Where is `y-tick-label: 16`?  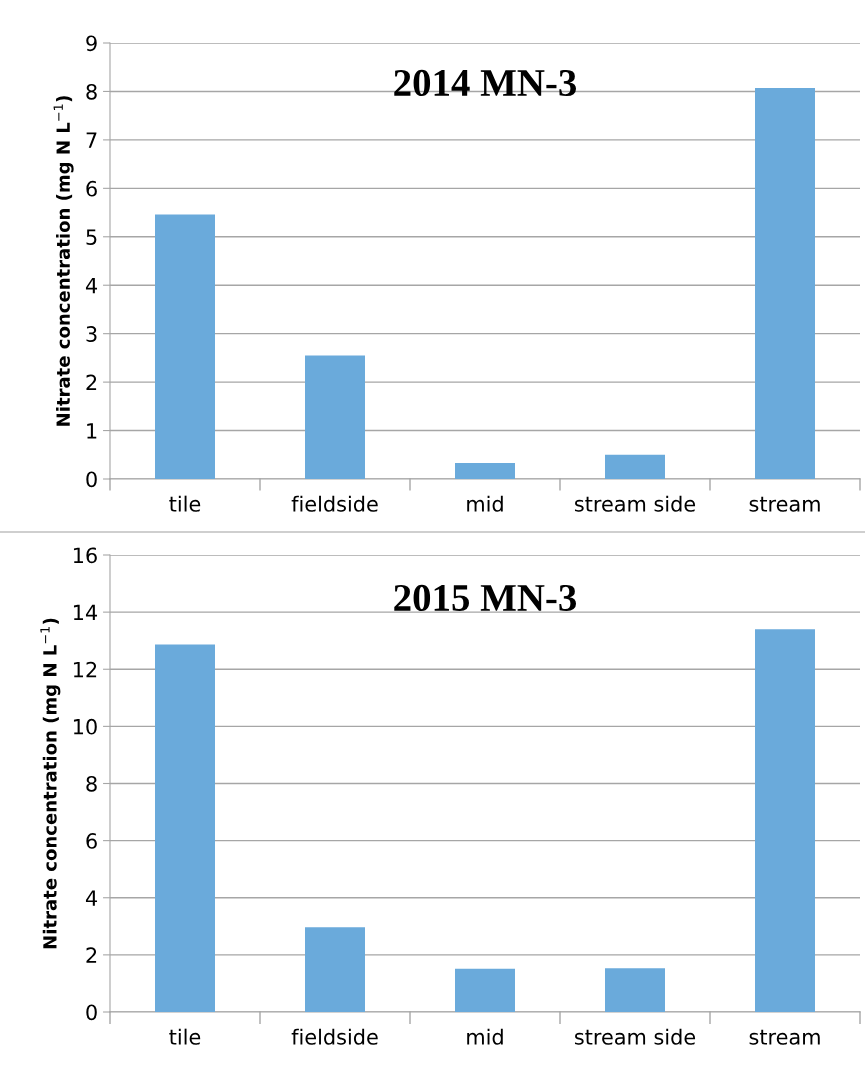
y-tick-label: 16 is located at coordinates (85, 555).